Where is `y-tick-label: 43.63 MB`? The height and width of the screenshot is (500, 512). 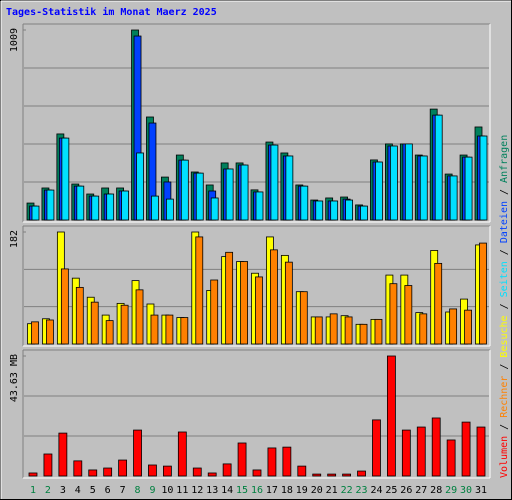
y-tick-label: 43.63 MB is located at coordinates (14, 378).